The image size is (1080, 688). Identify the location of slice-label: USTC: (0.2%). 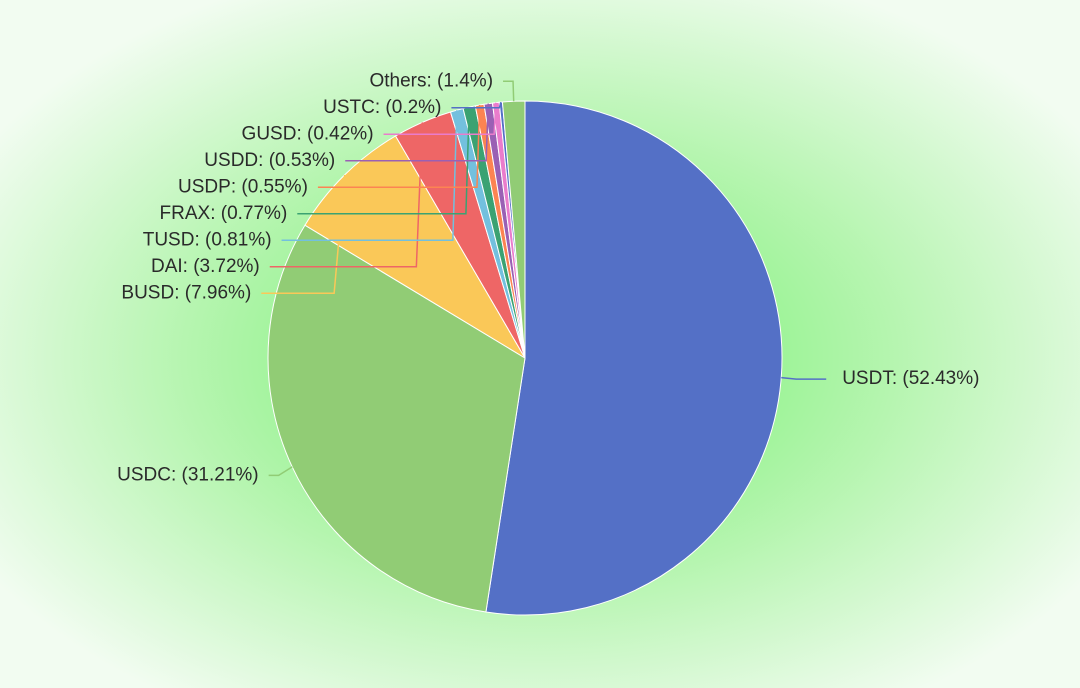
(382, 107).